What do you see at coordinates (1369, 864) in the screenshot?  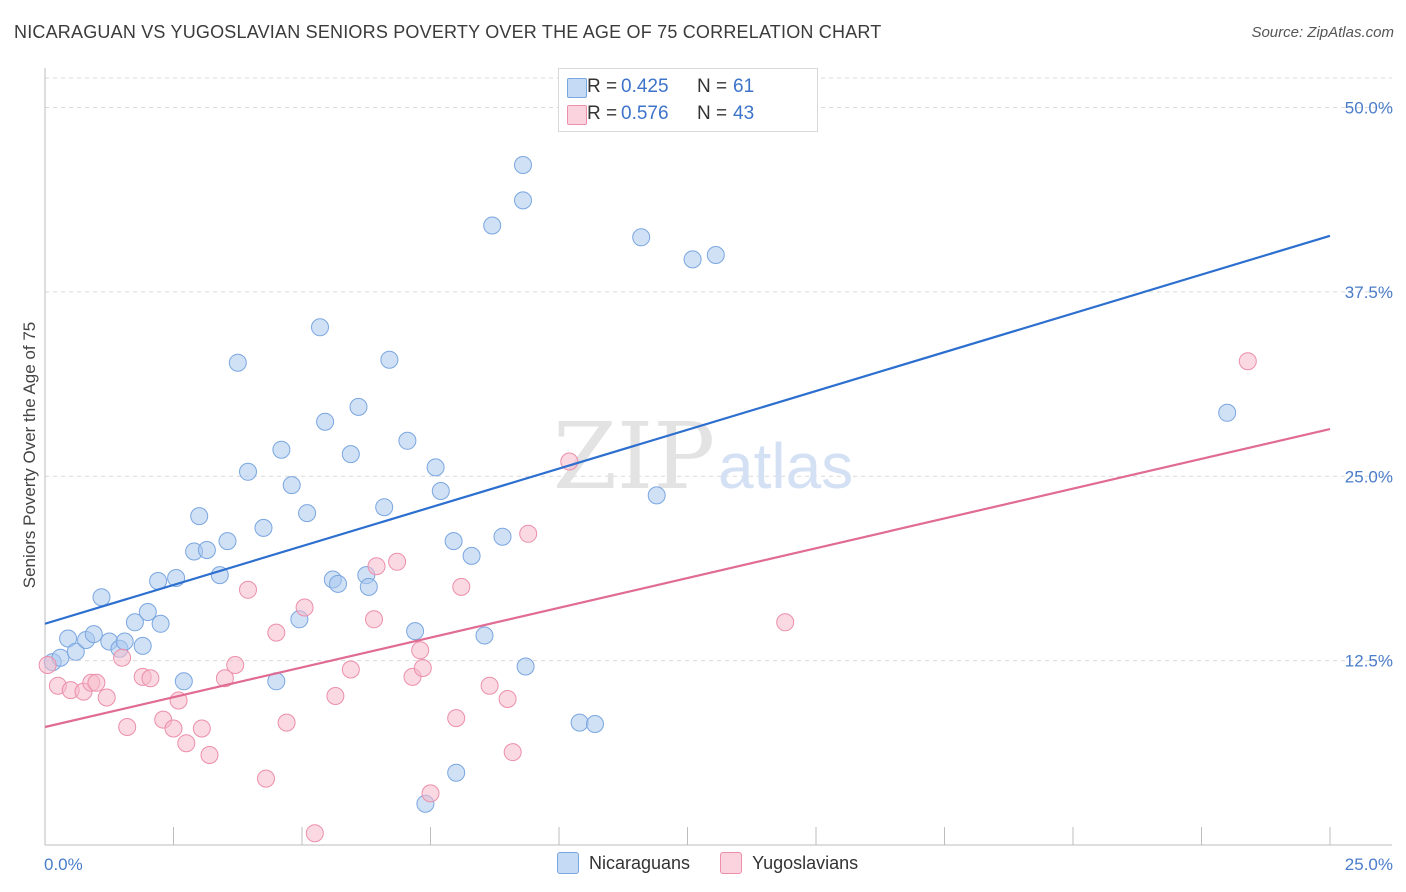 I see `x-tick-label: 25.0%` at bounding box center [1369, 864].